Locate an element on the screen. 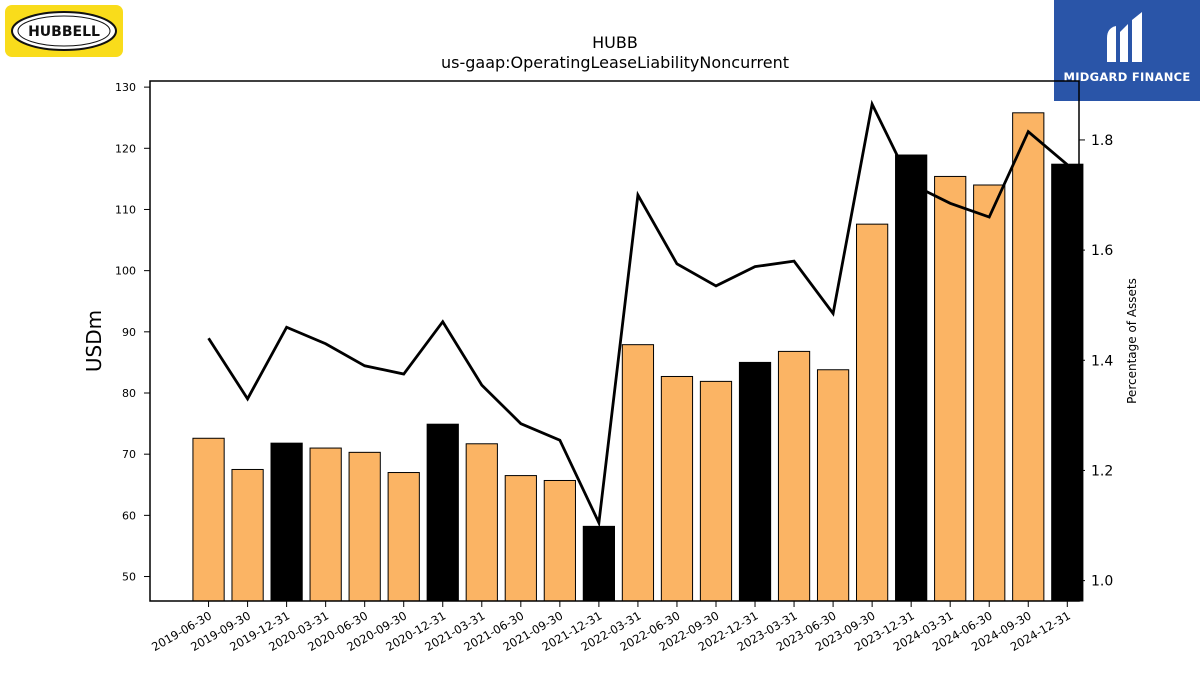 The width and height of the screenshot is (1200, 675). left-tick-label-120: 120 is located at coordinates (125, 148).